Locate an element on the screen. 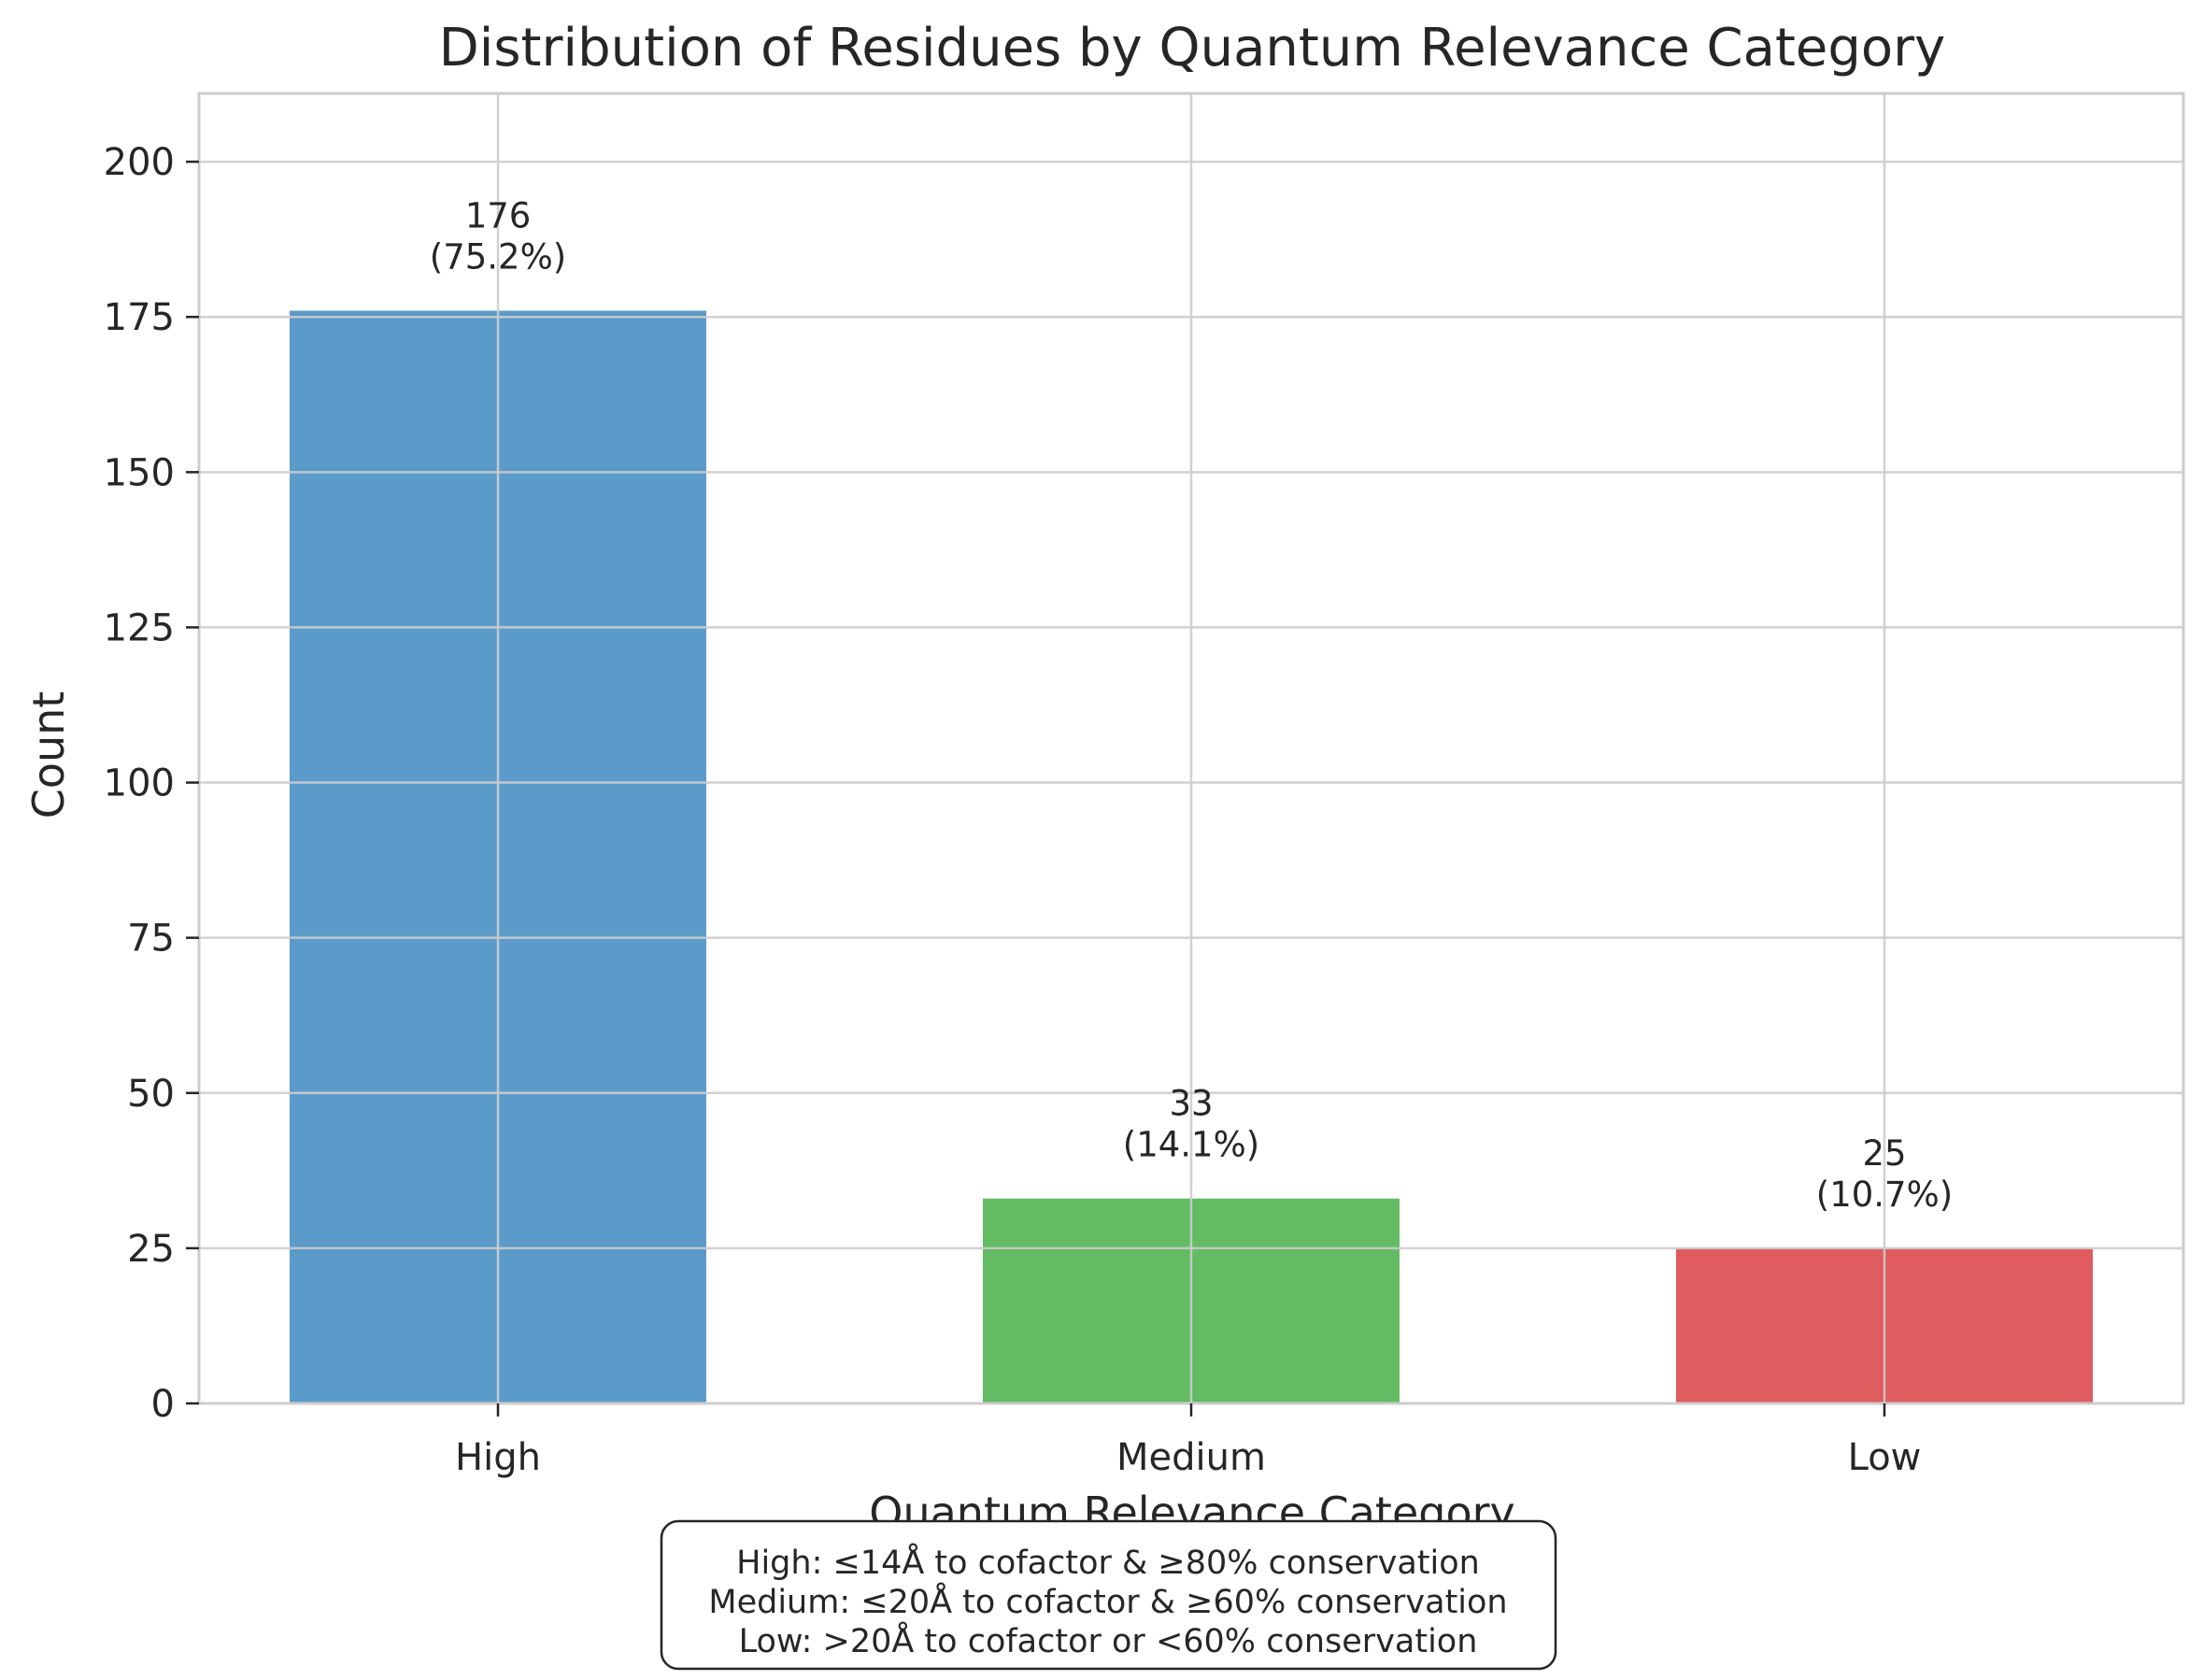 Image resolution: width=2203 pixels, height=1680 pixels. y-tick-label: 0 is located at coordinates (163, 1404).